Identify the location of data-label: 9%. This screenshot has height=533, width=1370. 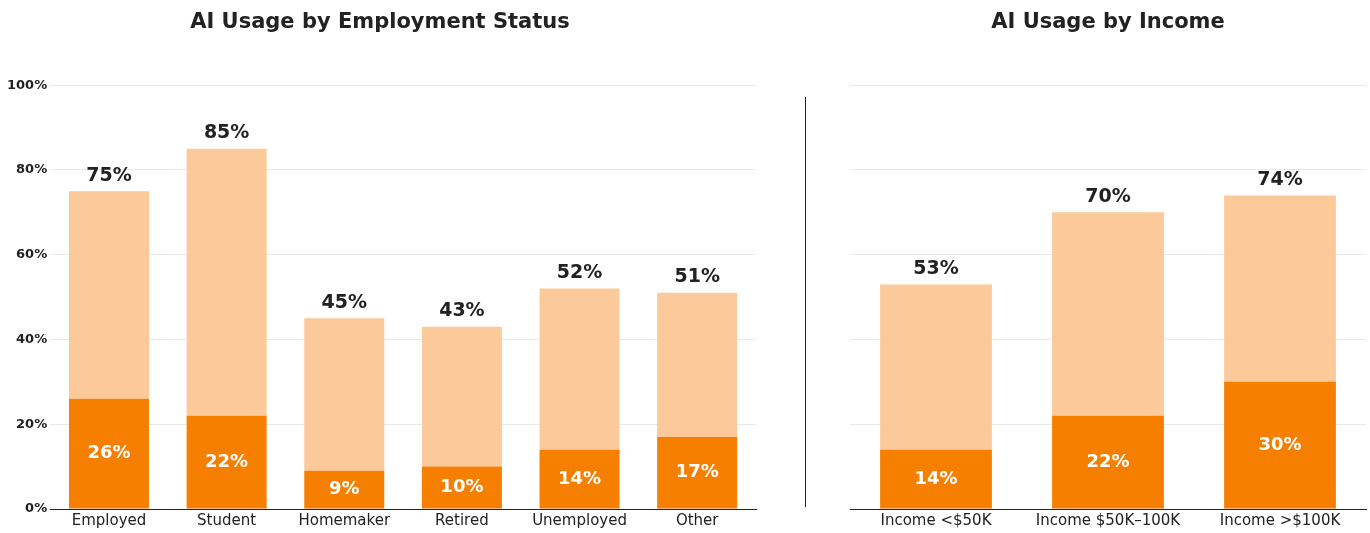
(344, 488).